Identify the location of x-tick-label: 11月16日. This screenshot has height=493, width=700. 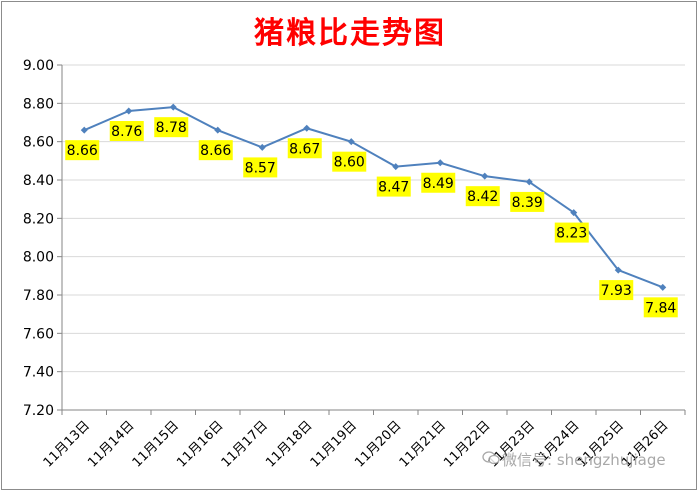
(200, 444).